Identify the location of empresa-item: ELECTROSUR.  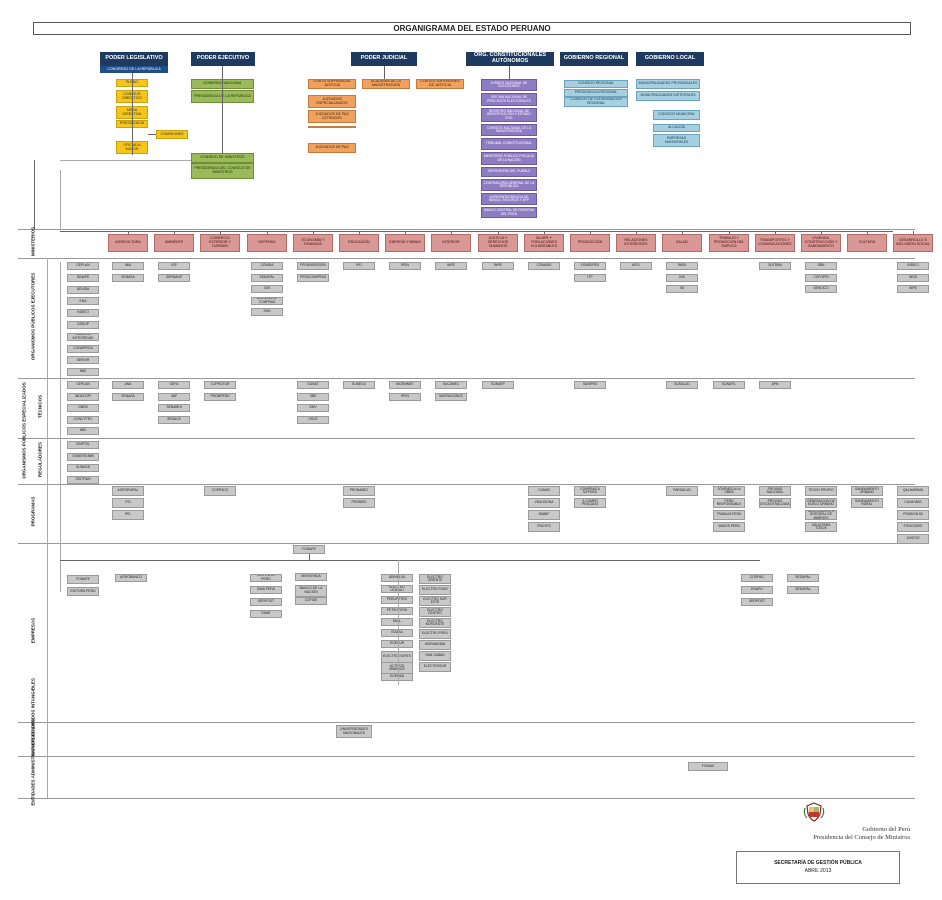
(435, 667).